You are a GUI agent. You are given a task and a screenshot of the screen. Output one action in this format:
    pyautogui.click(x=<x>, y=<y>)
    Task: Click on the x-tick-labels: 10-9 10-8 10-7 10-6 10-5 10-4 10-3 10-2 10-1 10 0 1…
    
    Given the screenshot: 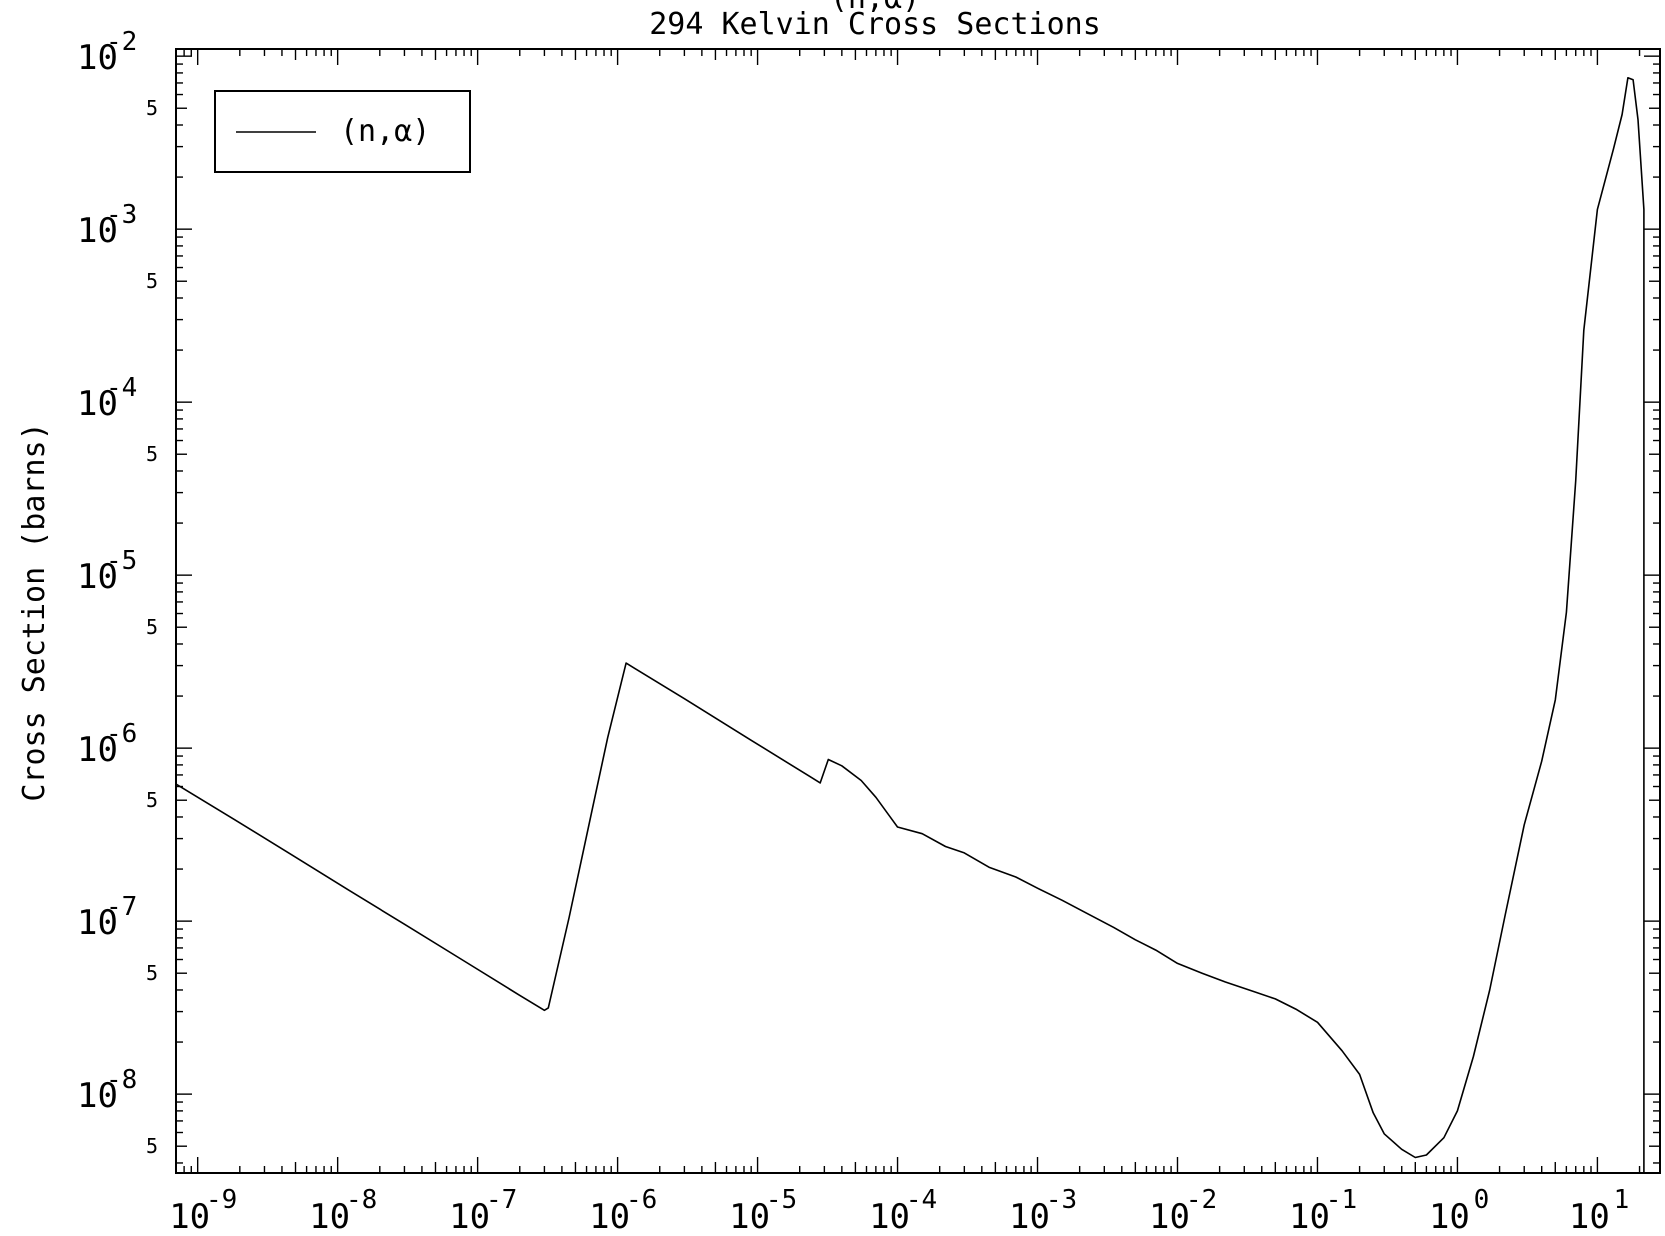 What is the action you would take?
    pyautogui.click(x=899, y=1210)
    